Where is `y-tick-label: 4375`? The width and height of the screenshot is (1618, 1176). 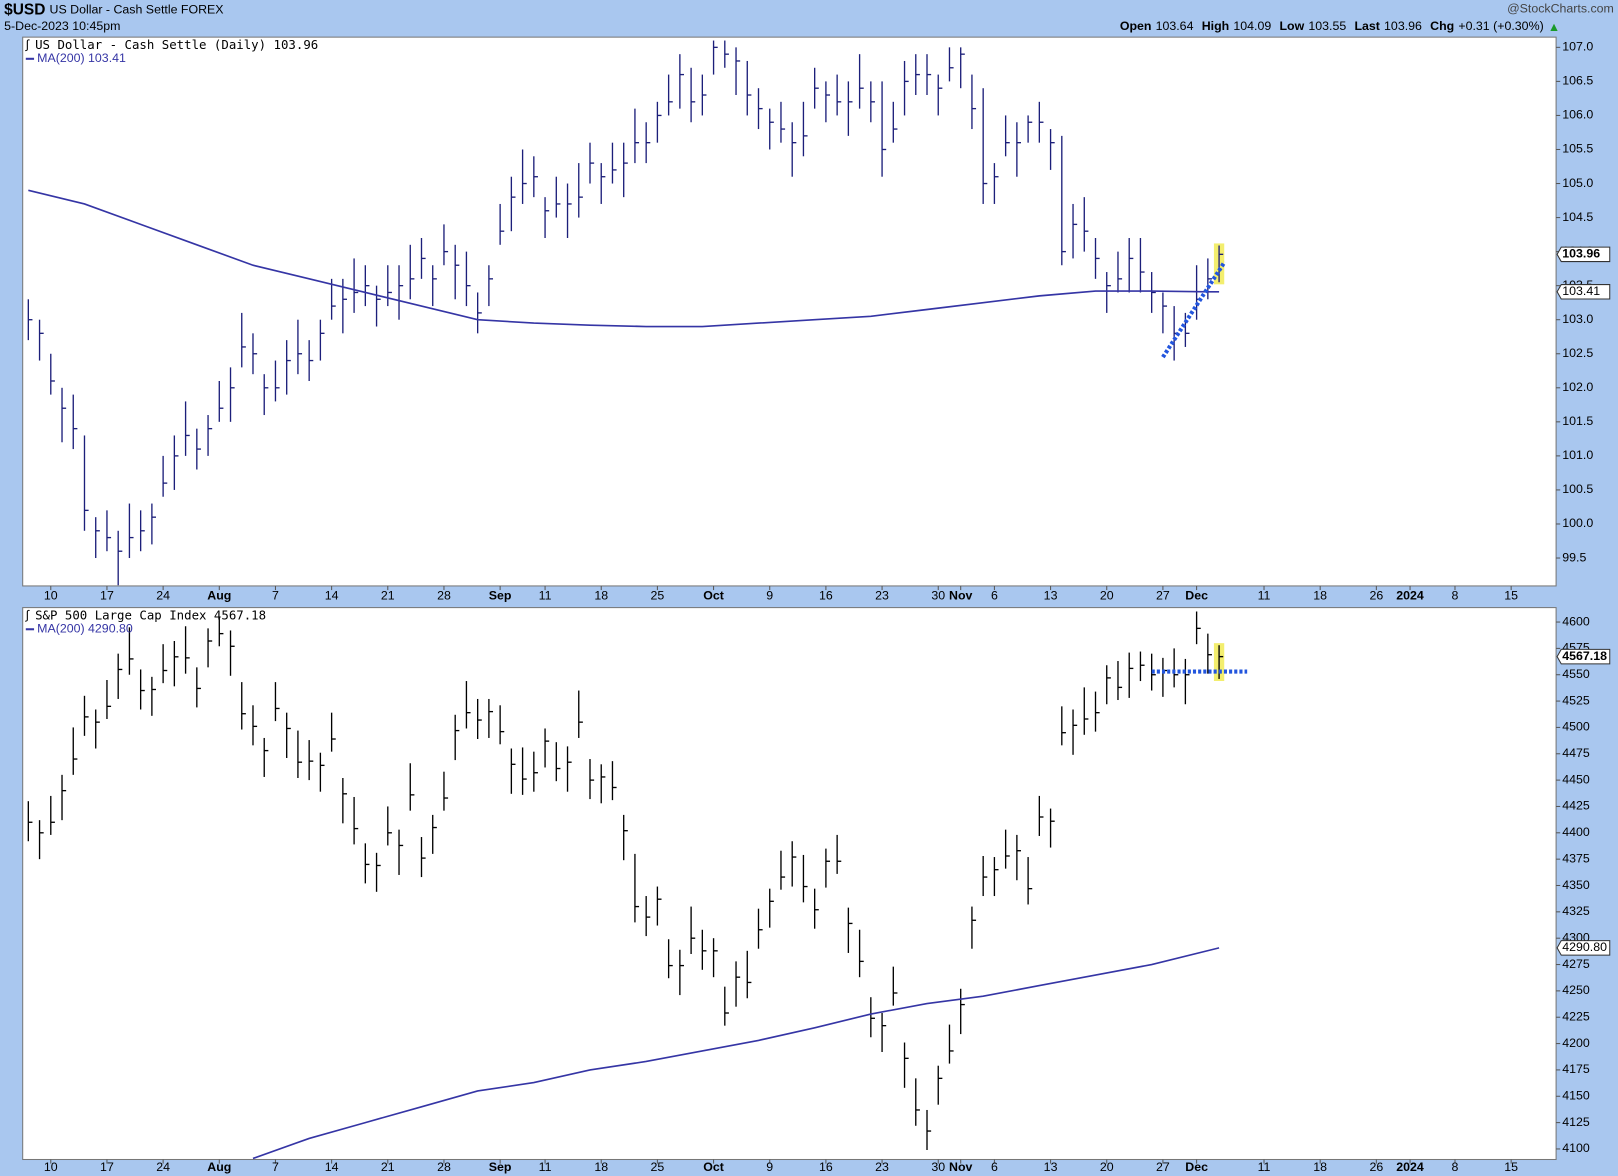 y-tick-label: 4375 is located at coordinates (1576, 858).